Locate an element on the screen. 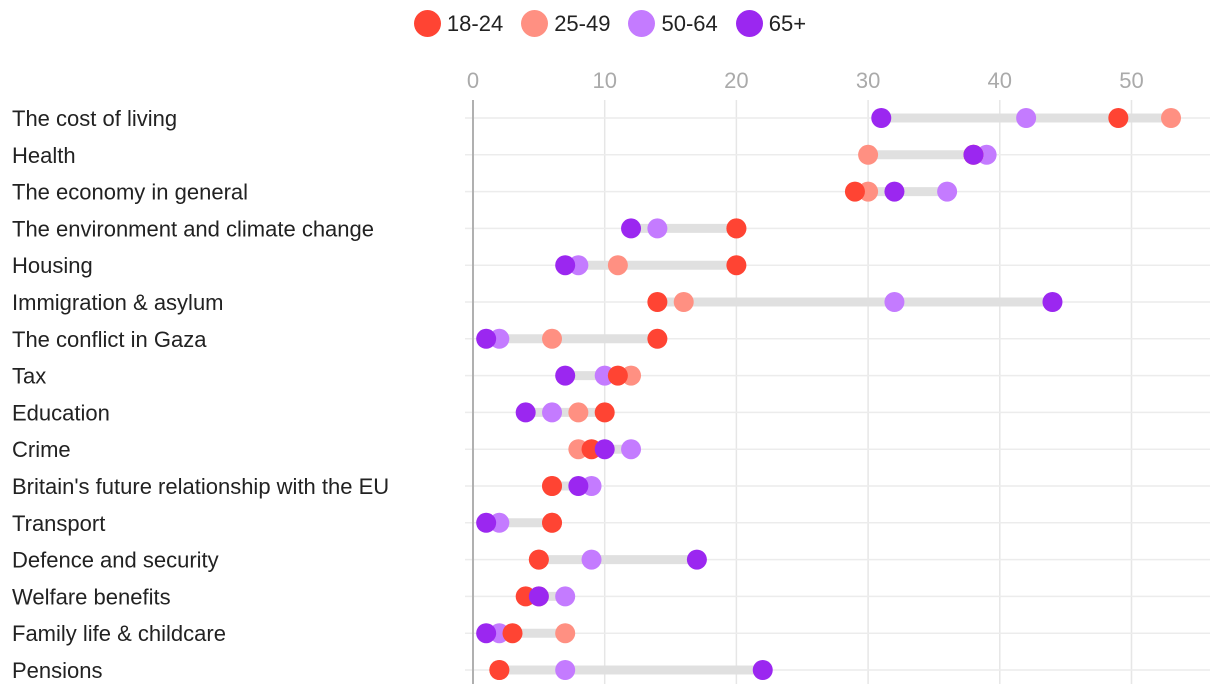 The width and height of the screenshot is (1220, 696). legend-label-65-plus: 65+ is located at coordinates (787, 23).